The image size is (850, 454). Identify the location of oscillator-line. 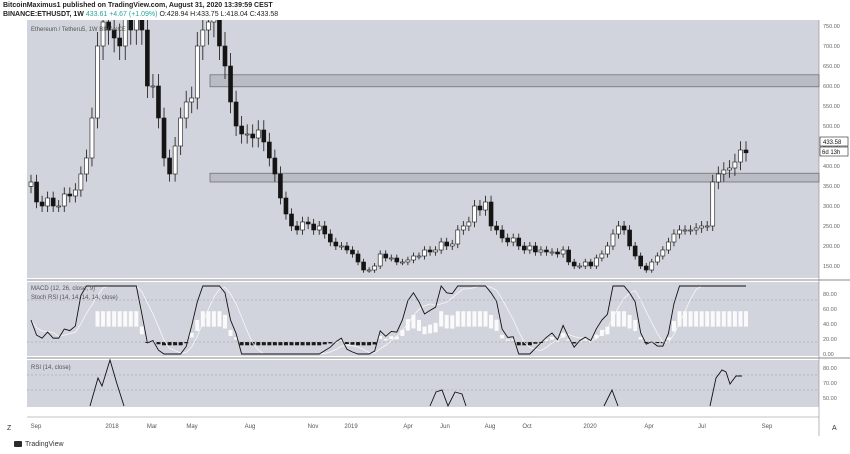
(388, 320).